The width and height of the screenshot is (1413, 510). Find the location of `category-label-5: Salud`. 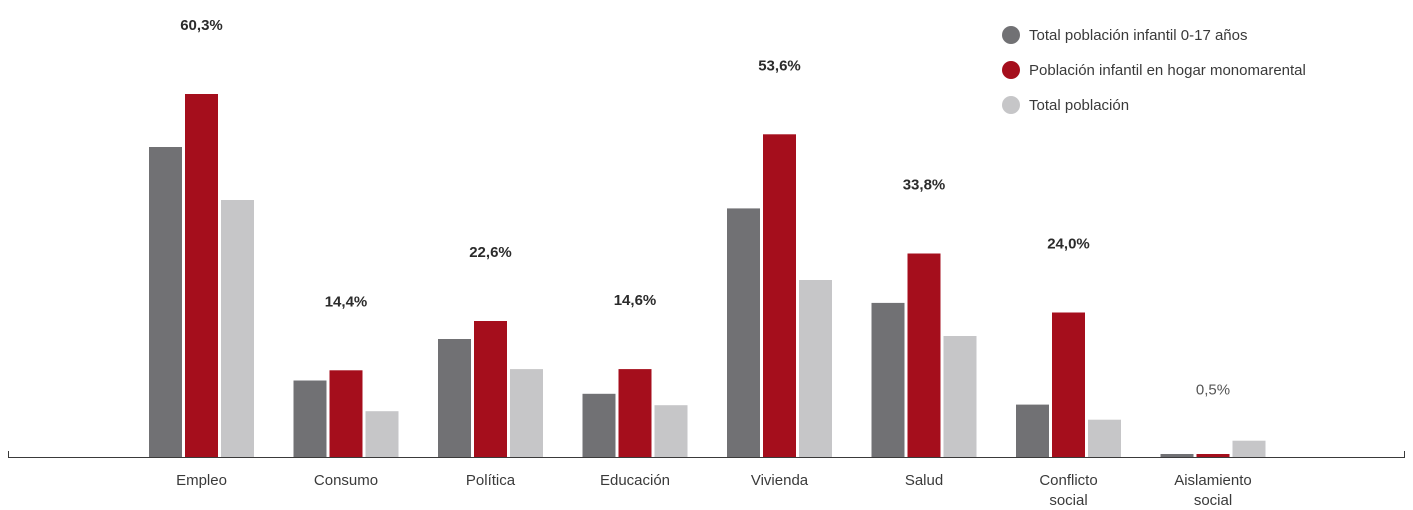

category-label-5: Salud is located at coordinates (924, 480).